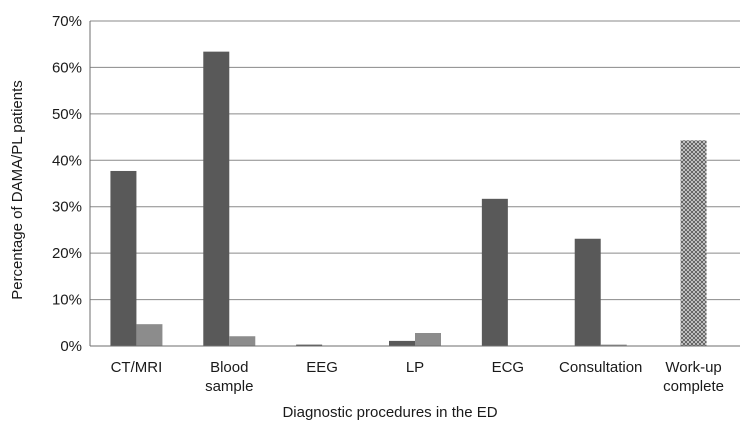 The image size is (755, 425). I want to click on x-category-label: ECG, so click(508, 367).